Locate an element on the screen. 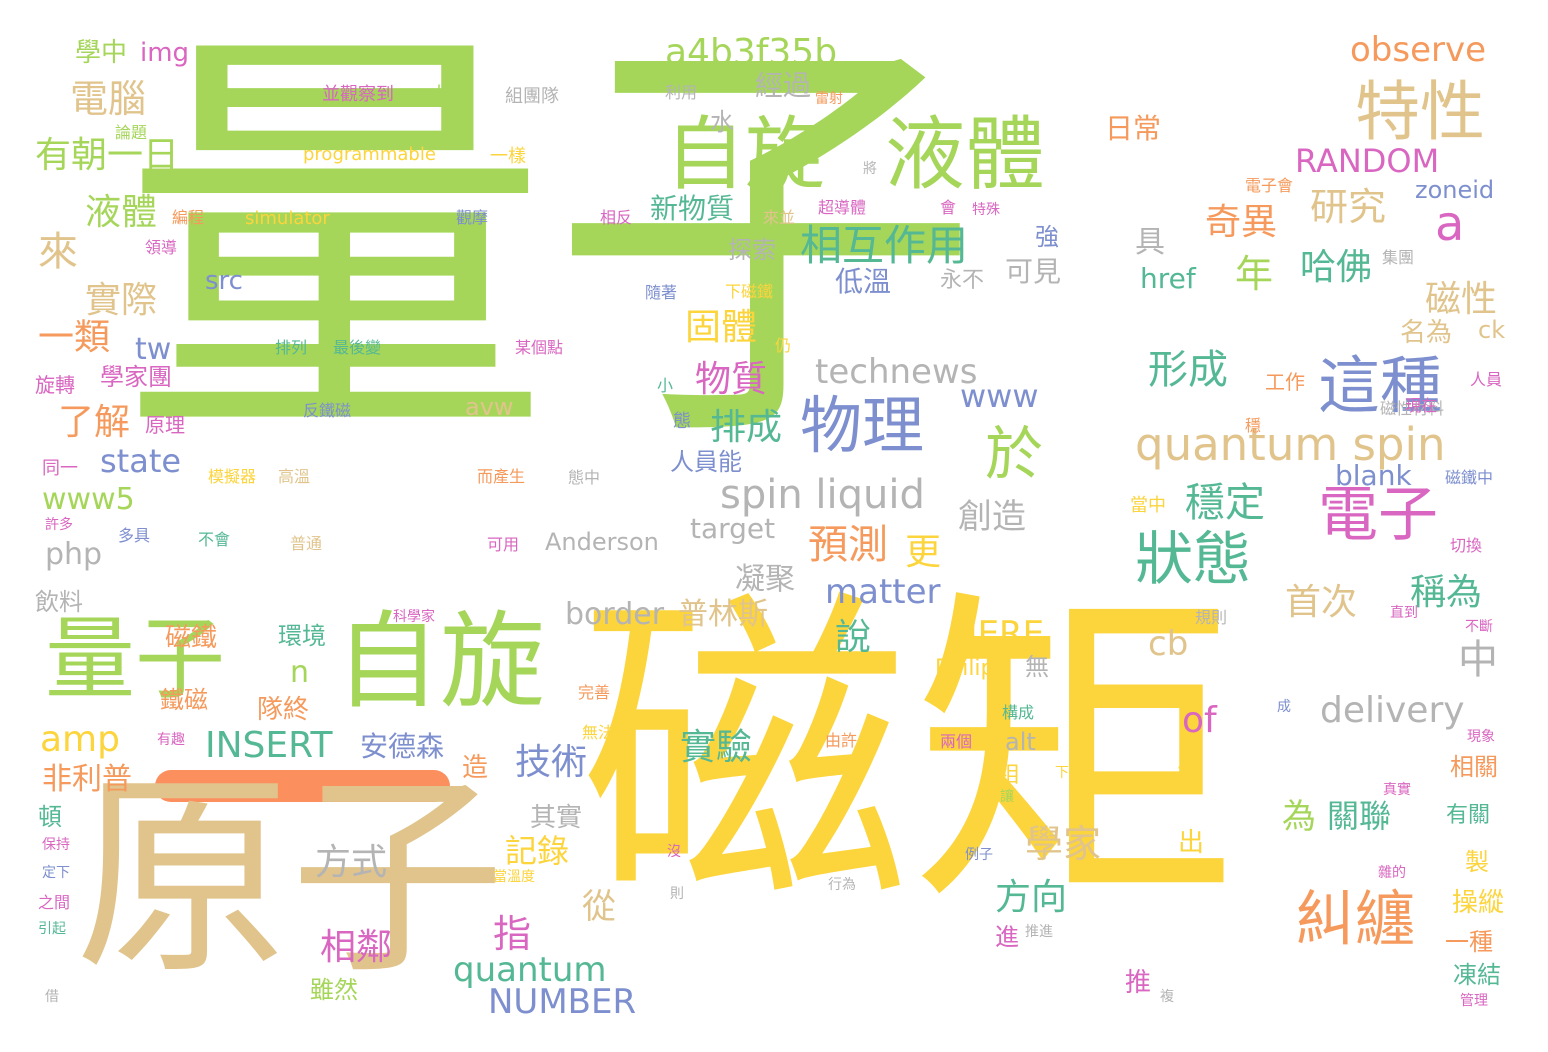 This screenshot has height=1052, width=1548. word-cjk-161: 許多 is located at coordinates (59, 525).